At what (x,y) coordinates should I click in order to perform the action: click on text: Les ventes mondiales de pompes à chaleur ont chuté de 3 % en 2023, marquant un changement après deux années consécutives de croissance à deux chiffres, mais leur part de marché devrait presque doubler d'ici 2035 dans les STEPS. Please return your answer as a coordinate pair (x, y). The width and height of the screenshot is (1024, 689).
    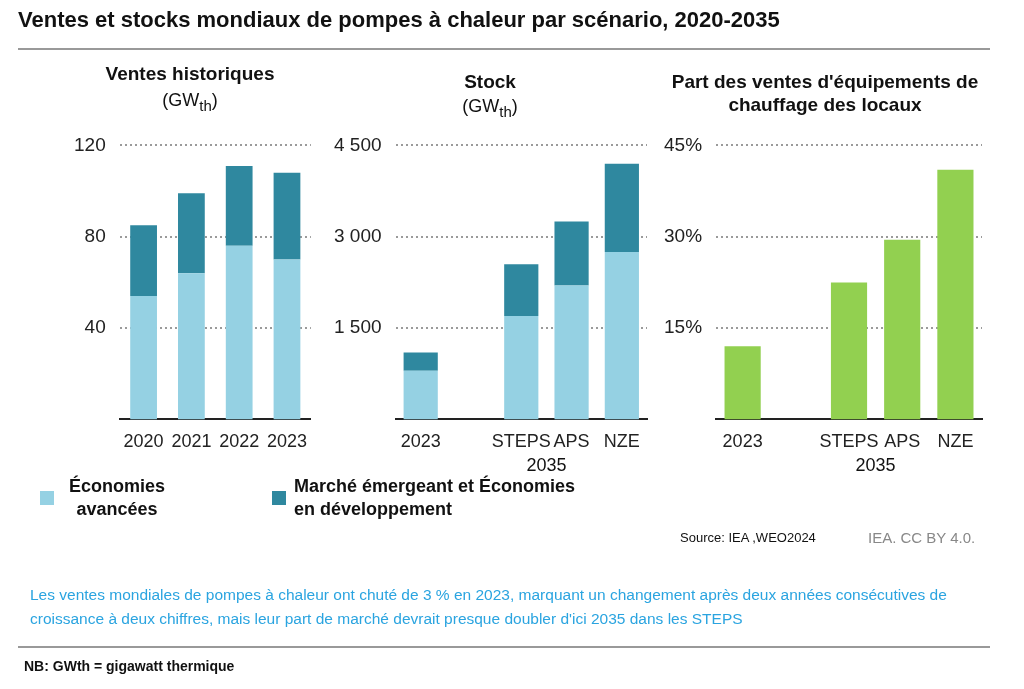
    Looking at the image, I should click on (489, 607).